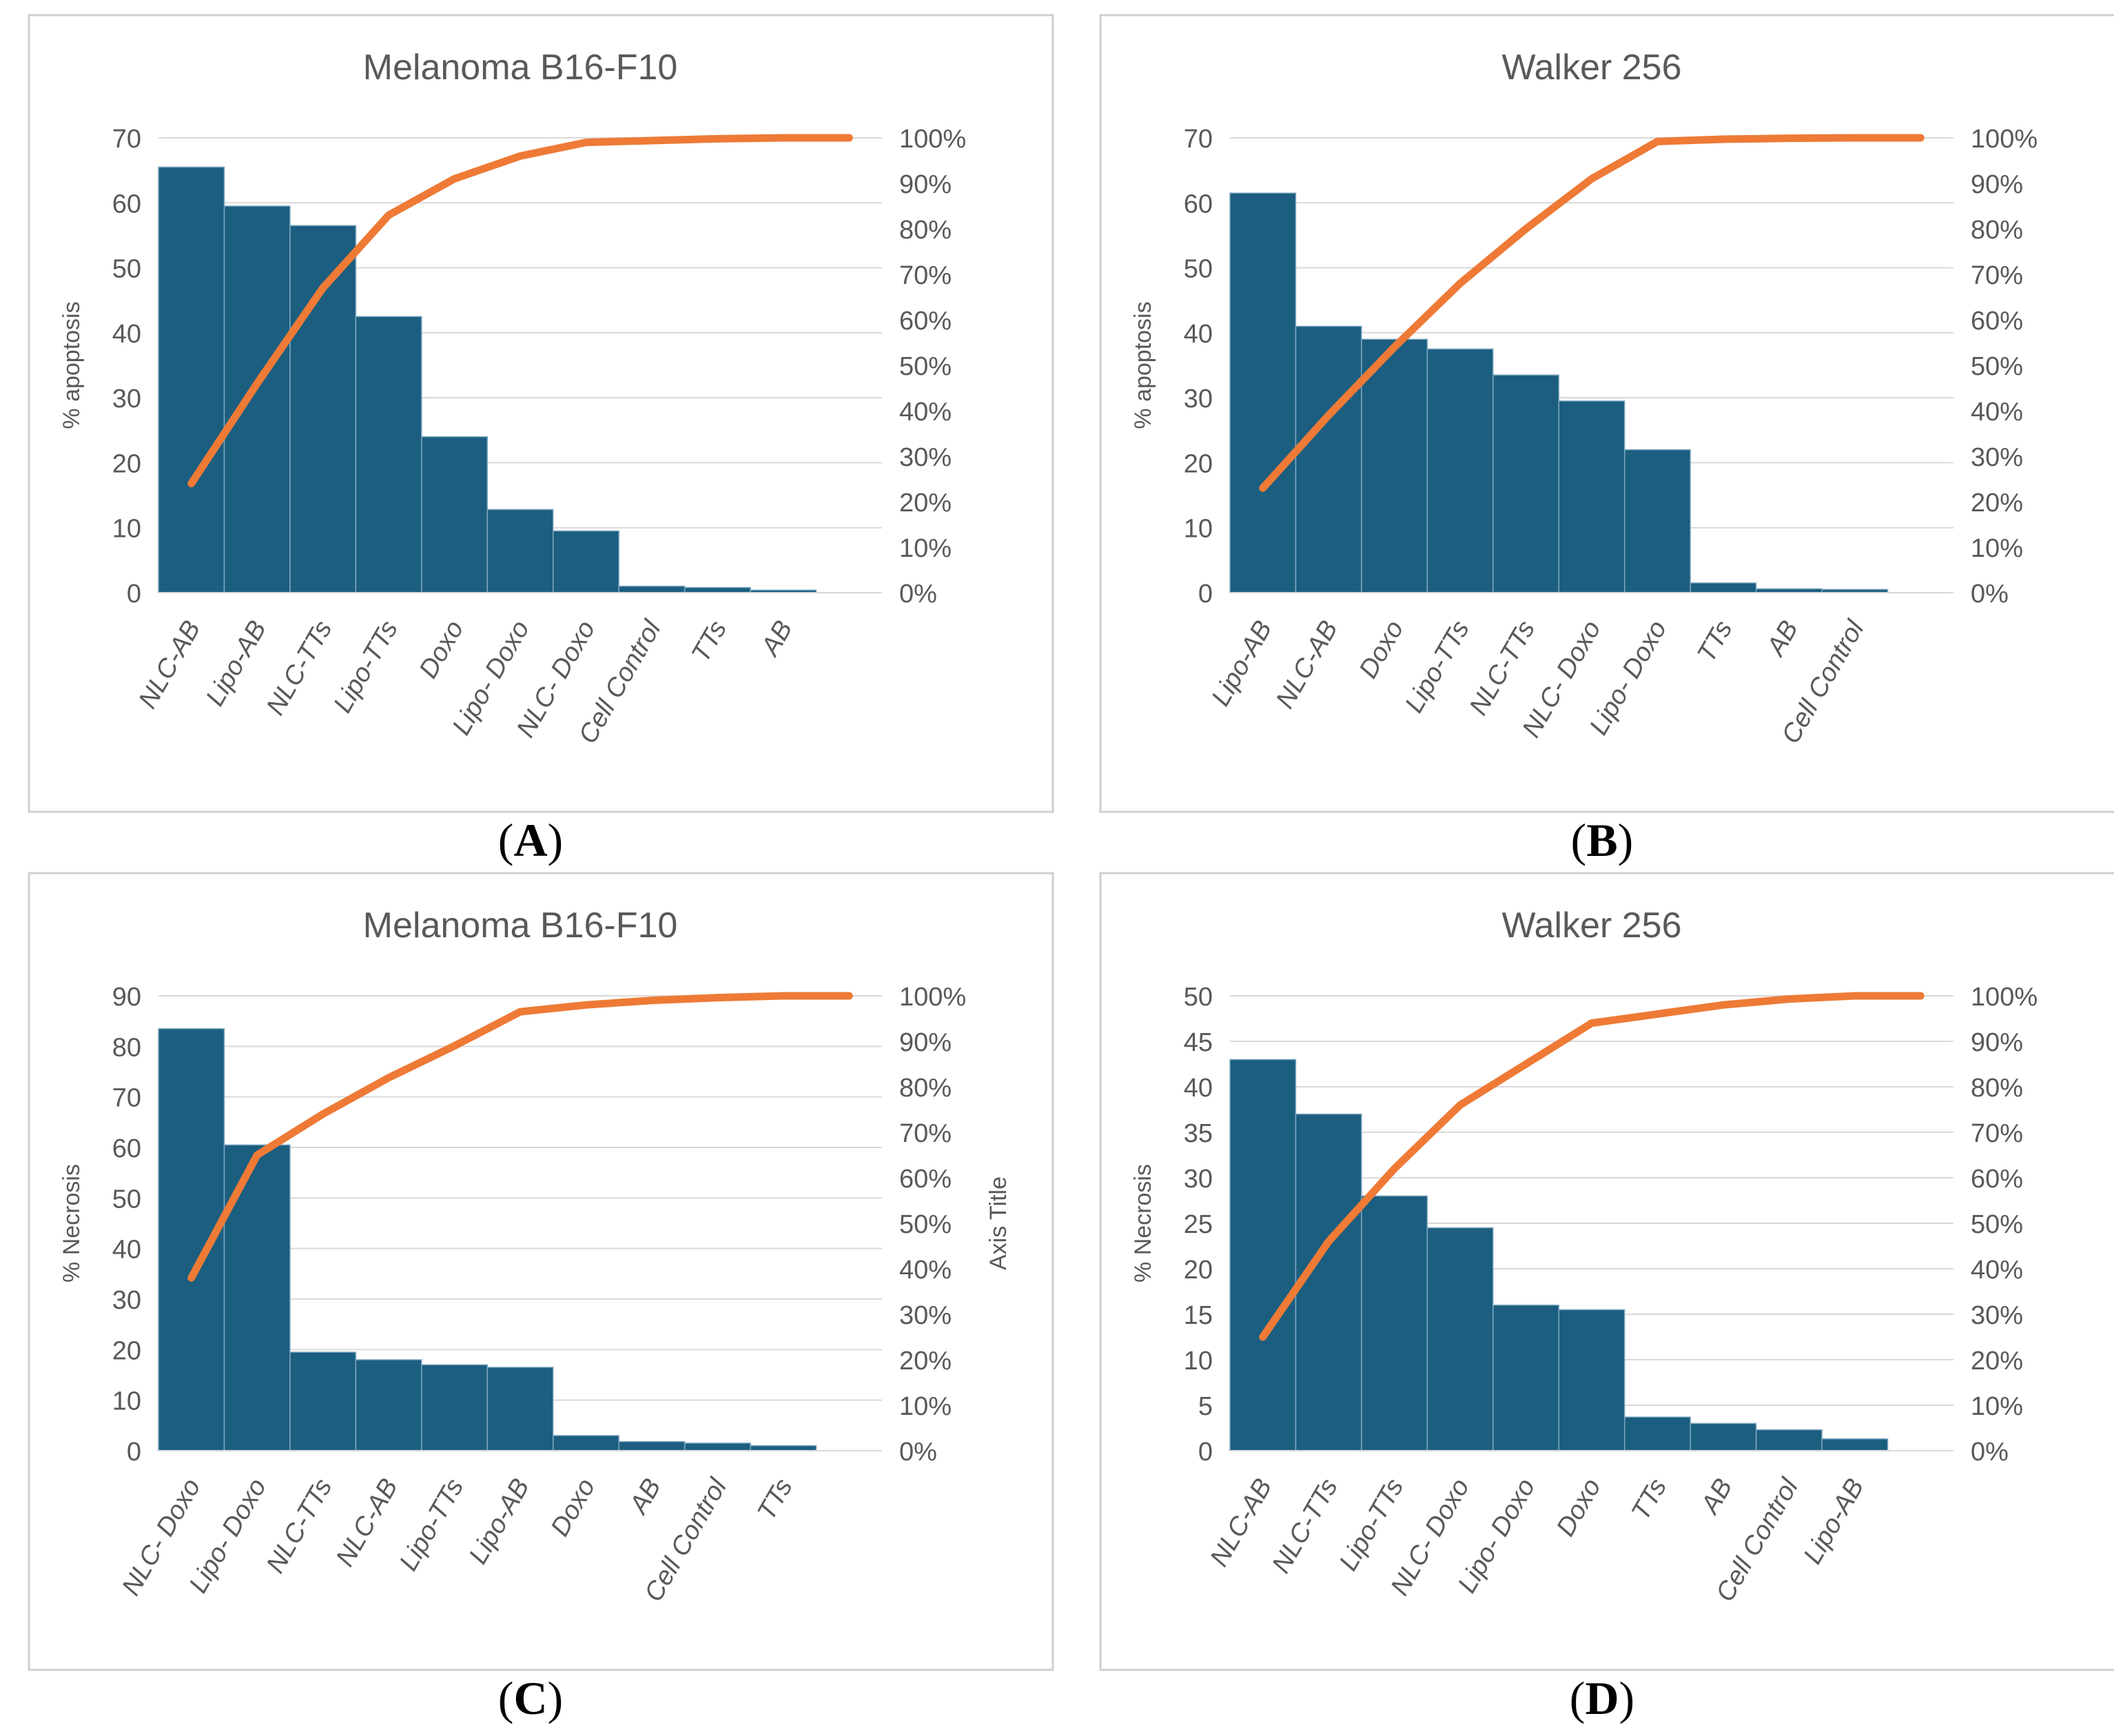  Describe the element at coordinates (1198, 1042) in the screenshot. I see `y-tick-label: 45` at that location.